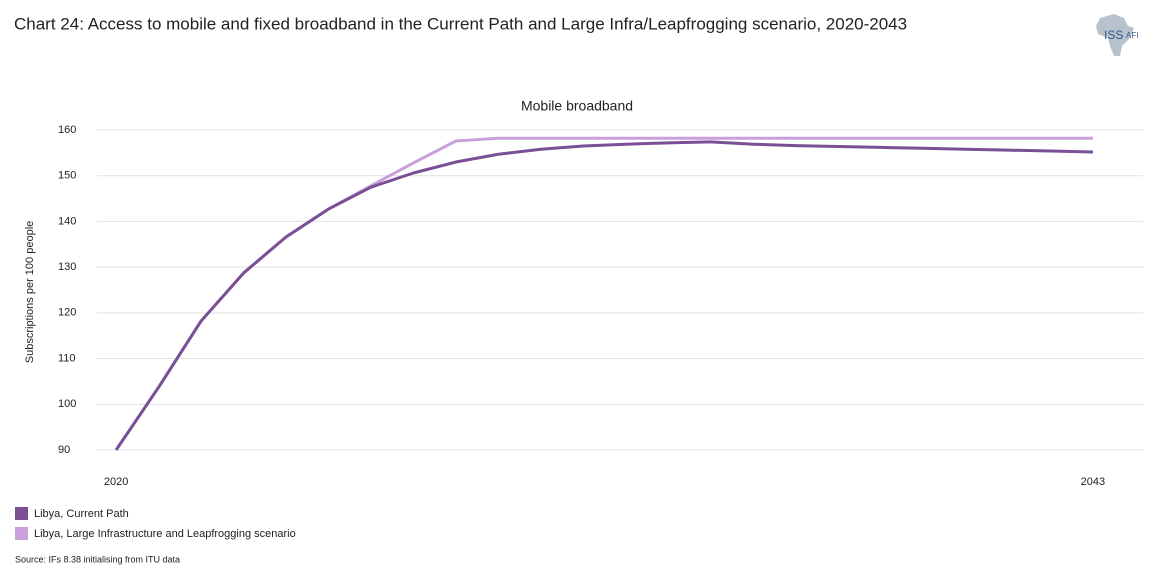 The width and height of the screenshot is (1154, 588). I want to click on legend-label: Libya, Current Path, so click(81, 514).